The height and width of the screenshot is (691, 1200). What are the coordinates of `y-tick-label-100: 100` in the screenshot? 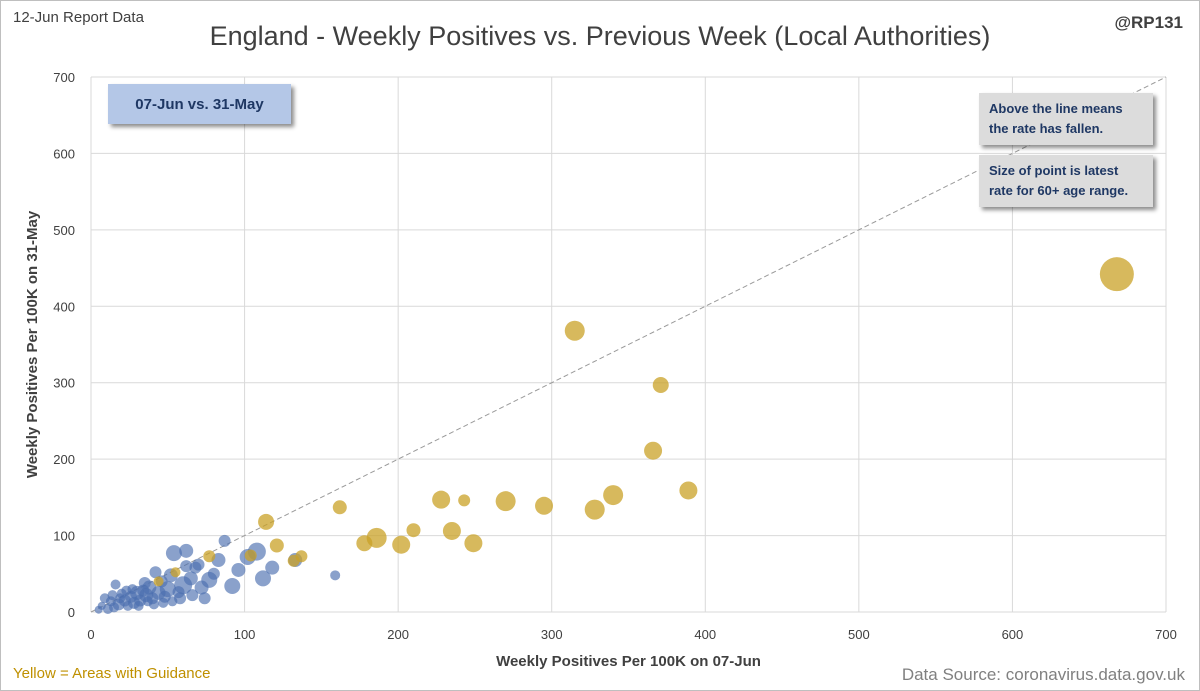 It's located at (64, 536).